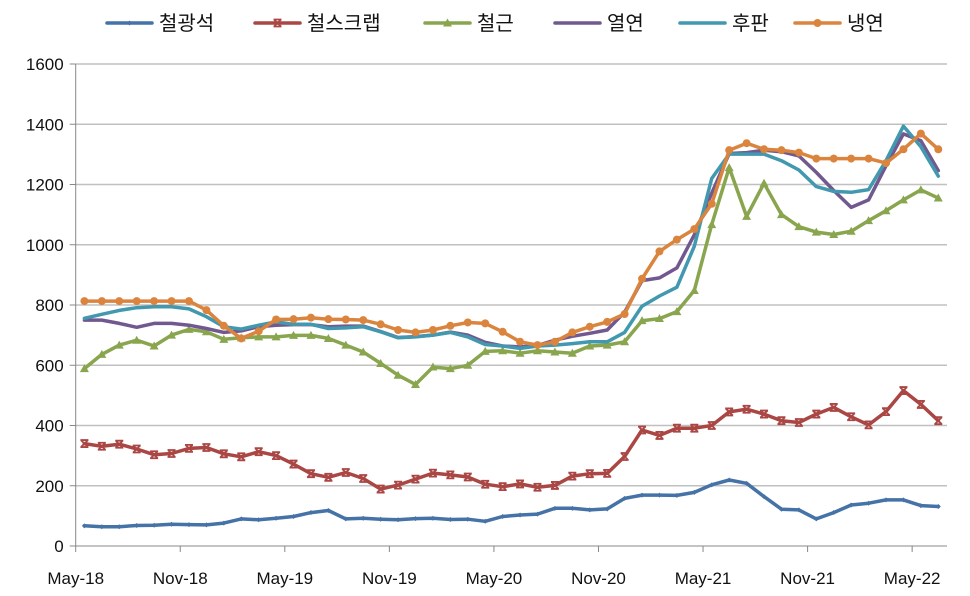 The width and height of the screenshot is (970, 596). I want to click on x-tick-label: May-18, so click(75, 578).